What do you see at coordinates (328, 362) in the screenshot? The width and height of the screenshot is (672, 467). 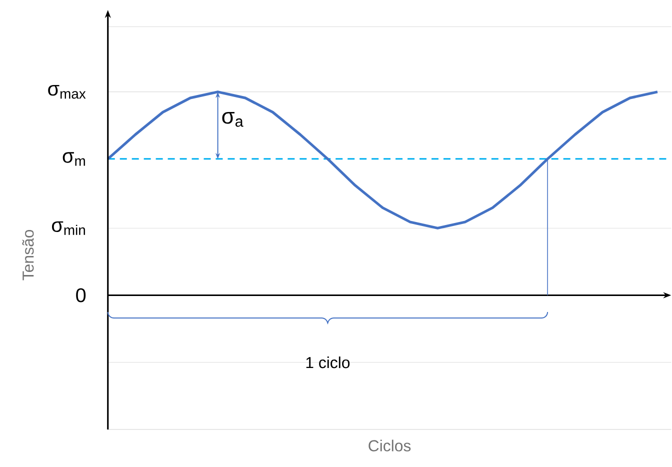 I see `text: 1 ciclo` at bounding box center [328, 362].